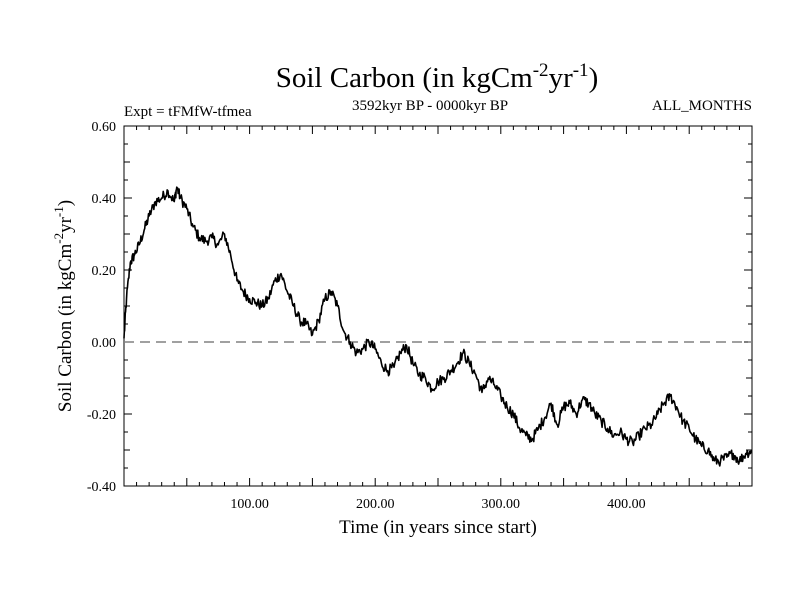 This screenshot has width=800, height=600. Describe the element at coordinates (702, 106) in the screenshot. I see `months-label: ALL_MONTHS` at that location.